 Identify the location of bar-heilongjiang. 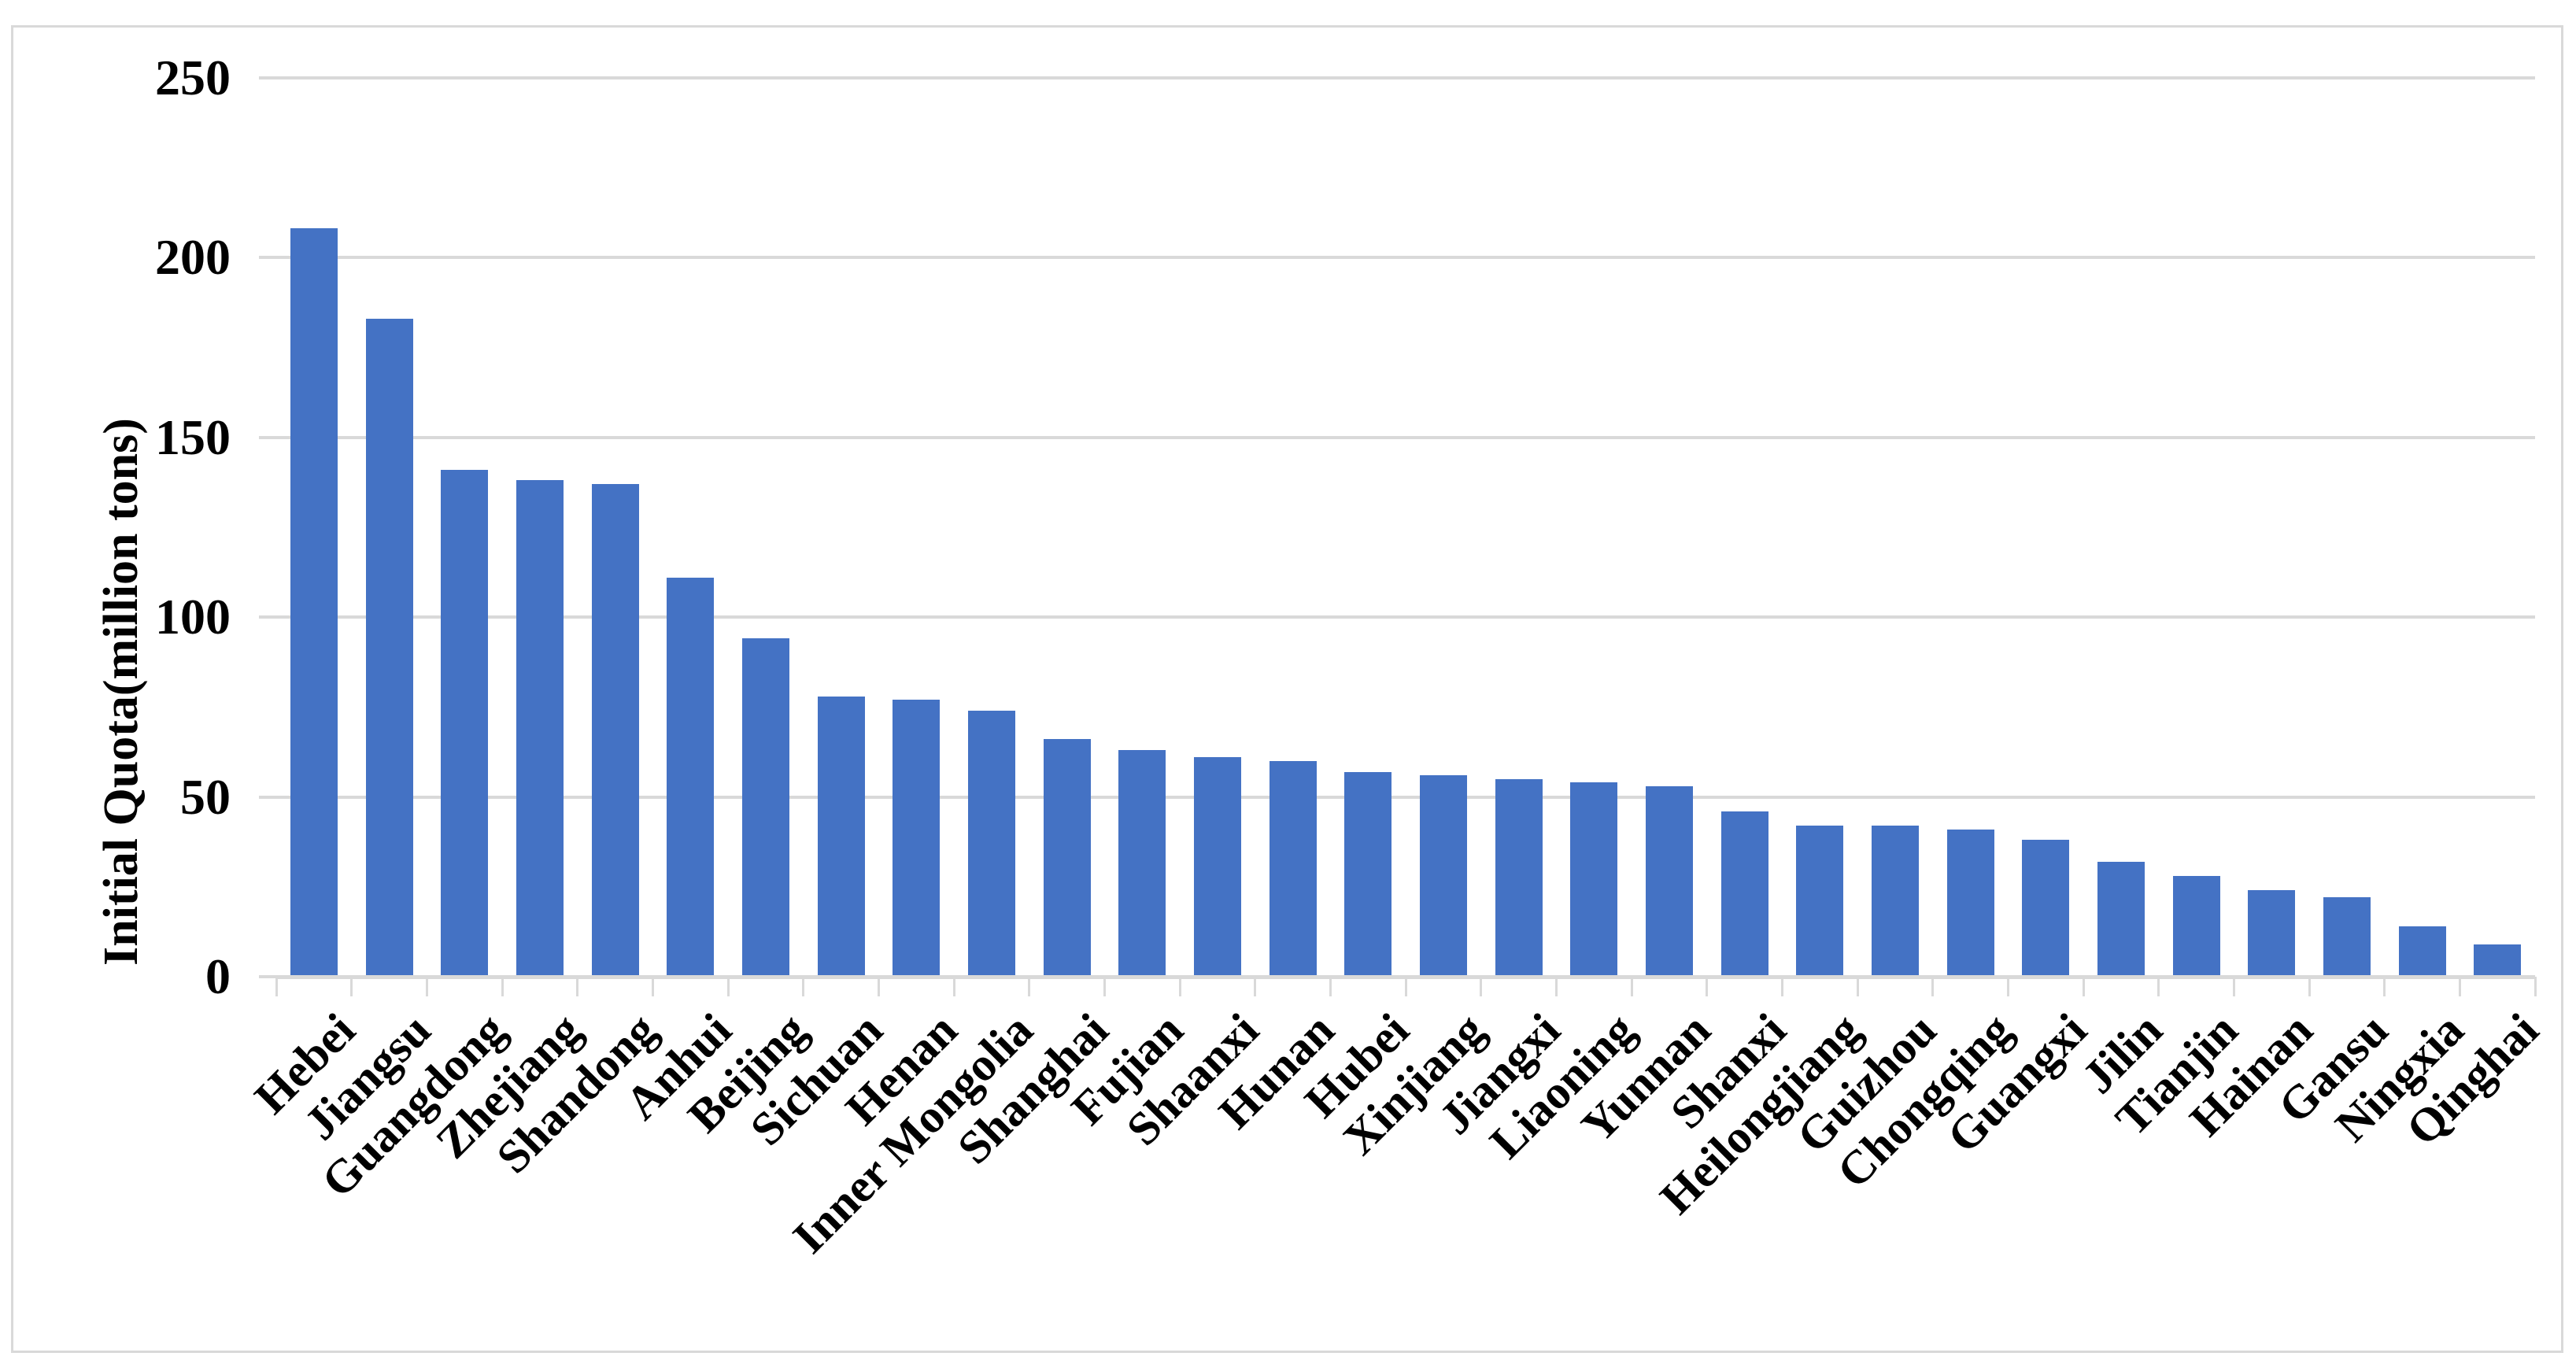
(1820, 901).